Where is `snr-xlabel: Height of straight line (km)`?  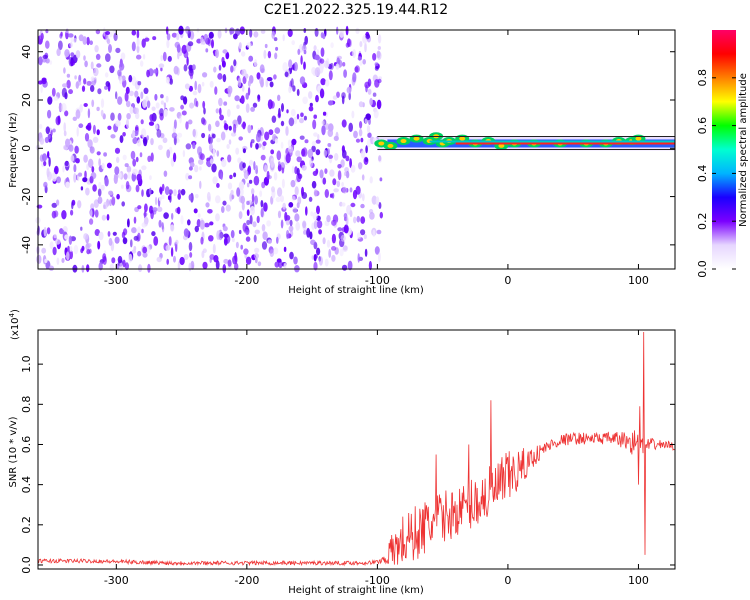
snr-xlabel: Height of straight line (km) is located at coordinates (356, 590).